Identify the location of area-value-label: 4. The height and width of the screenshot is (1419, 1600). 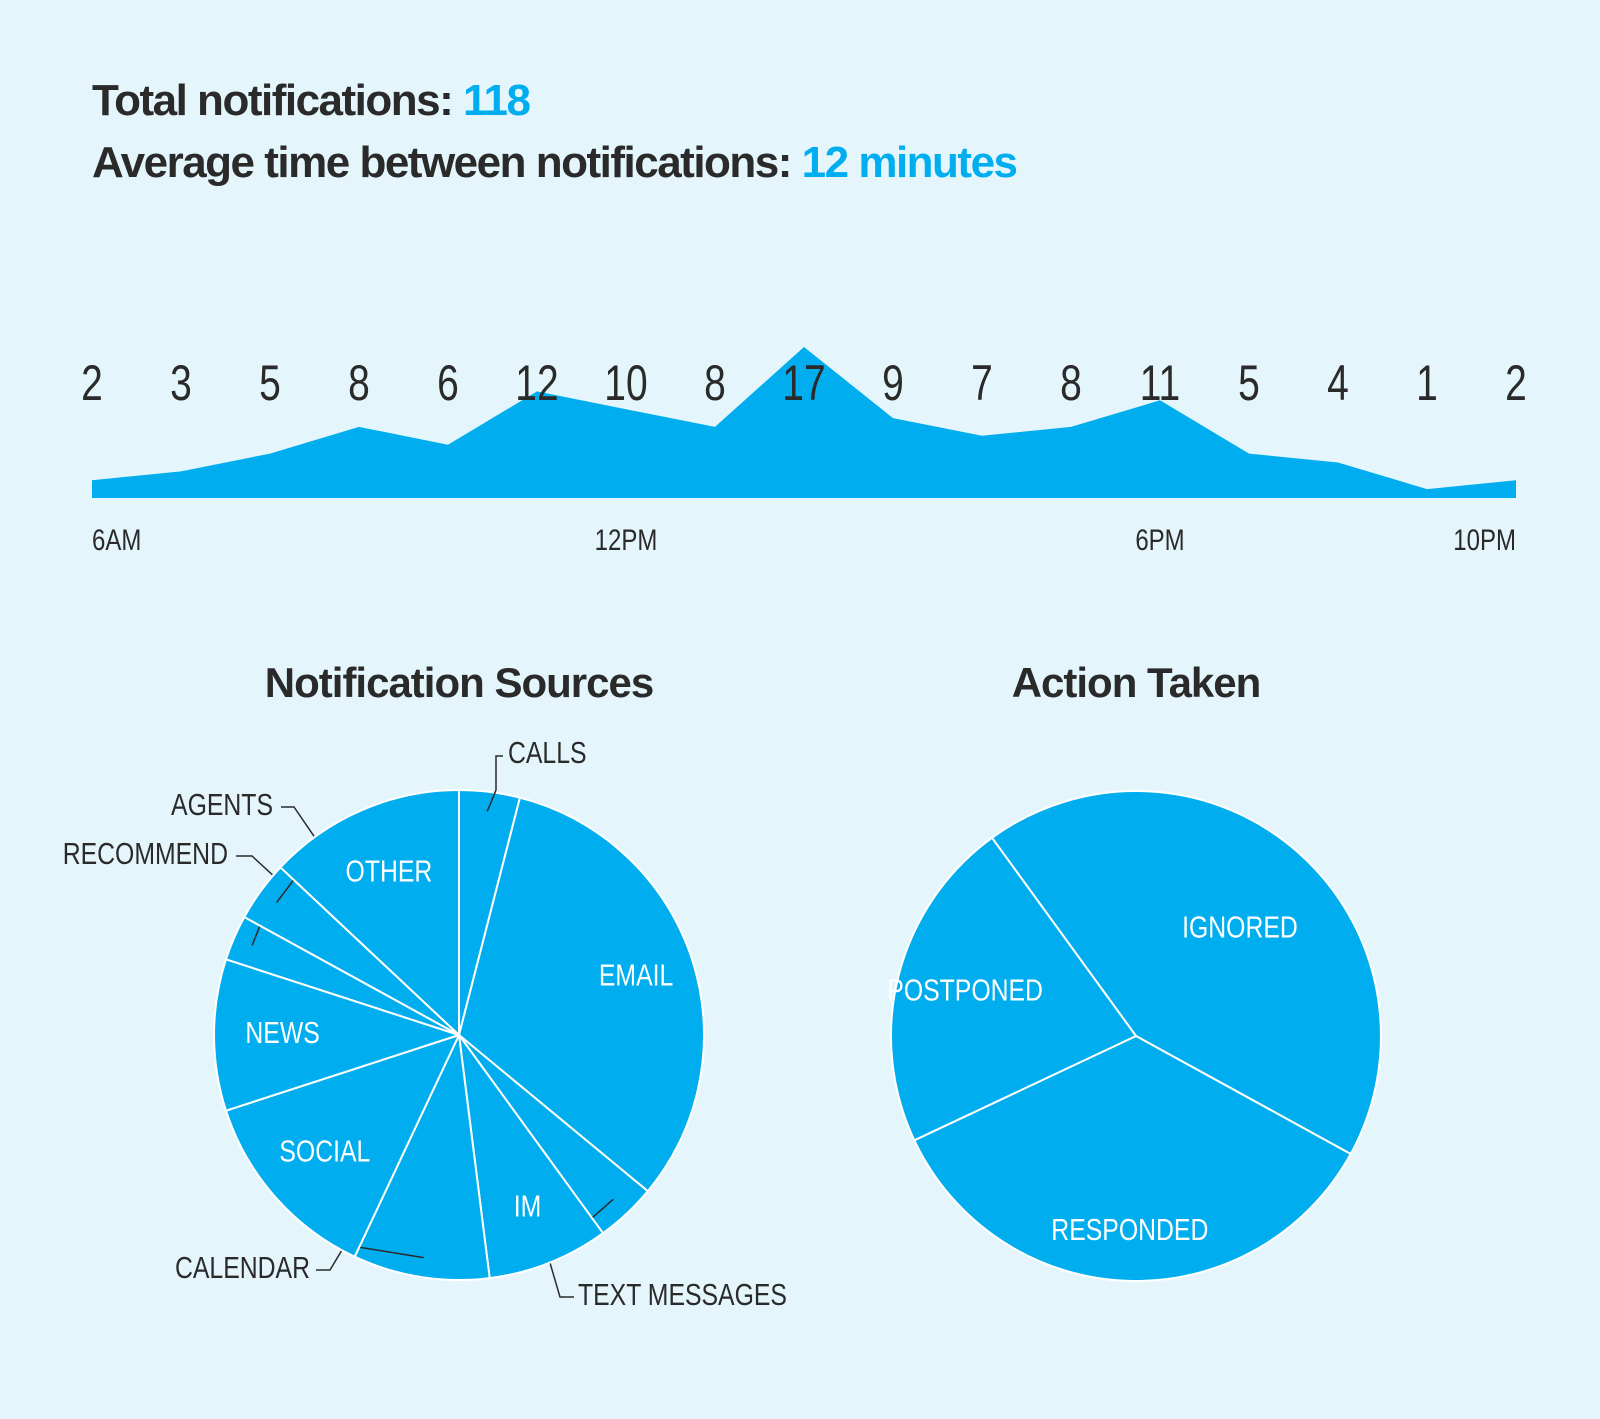
(1338, 382).